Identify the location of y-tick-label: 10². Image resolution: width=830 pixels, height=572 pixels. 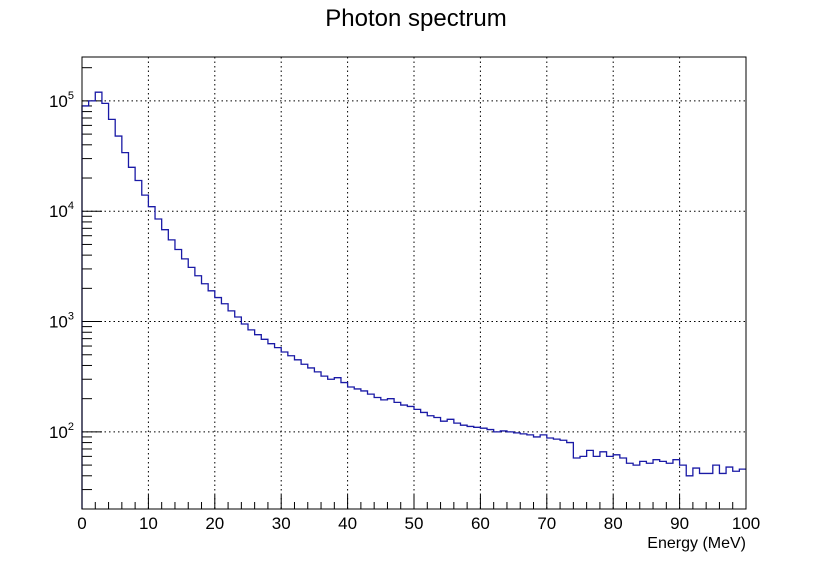
(61, 431).